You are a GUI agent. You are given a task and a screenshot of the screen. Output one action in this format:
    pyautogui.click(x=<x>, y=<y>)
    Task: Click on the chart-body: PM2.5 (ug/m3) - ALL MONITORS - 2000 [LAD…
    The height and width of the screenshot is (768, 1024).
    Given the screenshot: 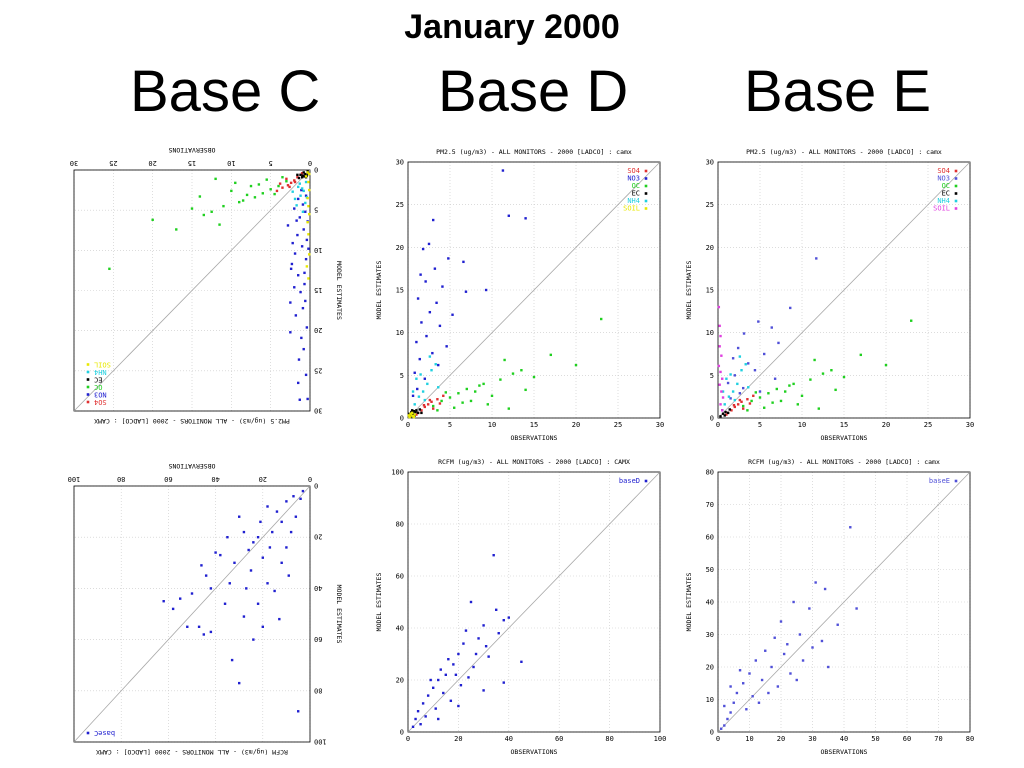 What is the action you would take?
    pyautogui.click(x=829, y=295)
    